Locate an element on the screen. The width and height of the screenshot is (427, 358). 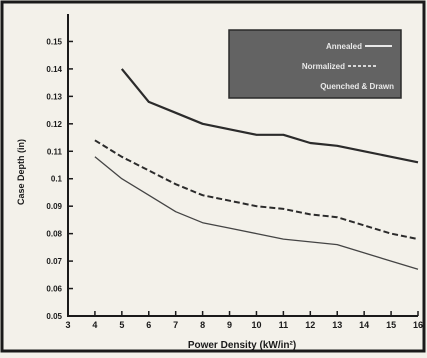
x-tick-label: 14 is located at coordinates (364, 325).